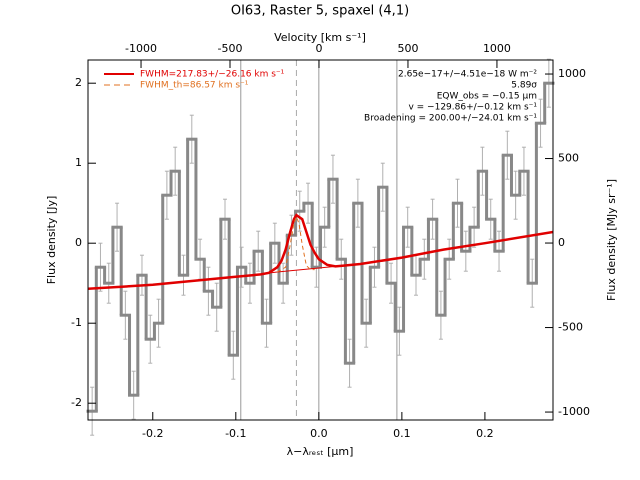  What do you see at coordinates (574, 411) in the screenshot?
I see `y2-tick-label: -1000` at bounding box center [574, 411].